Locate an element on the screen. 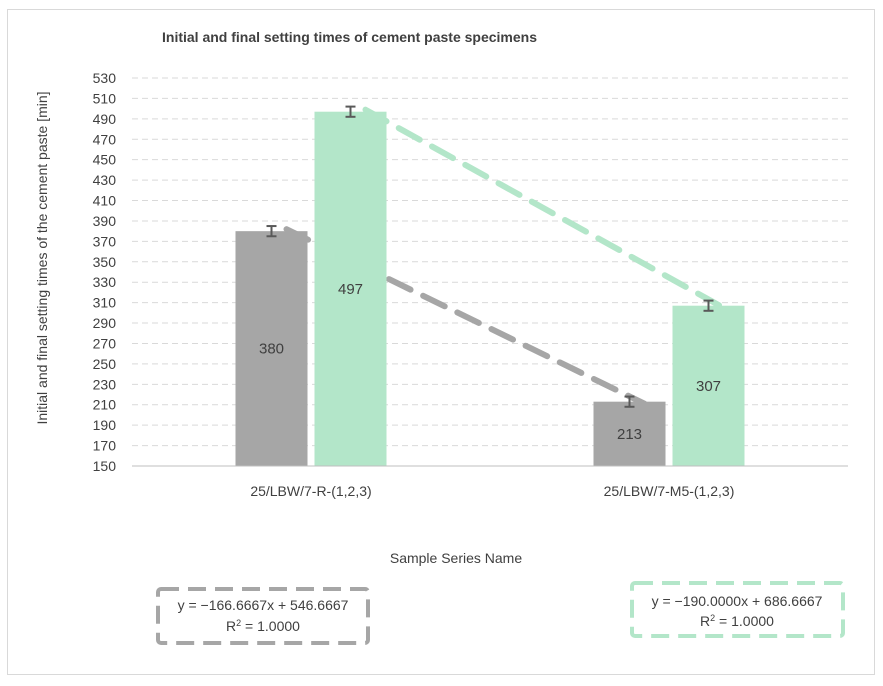 Image resolution: width=883 pixels, height=686 pixels. trendline-1-r2: R2 = 1.0000 is located at coordinates (263, 626).